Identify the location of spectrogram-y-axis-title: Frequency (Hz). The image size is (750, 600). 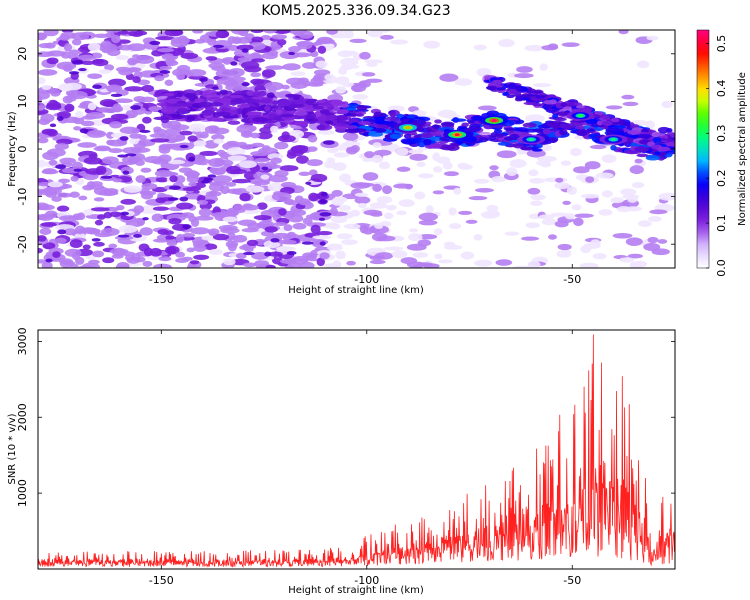
(12, 149).